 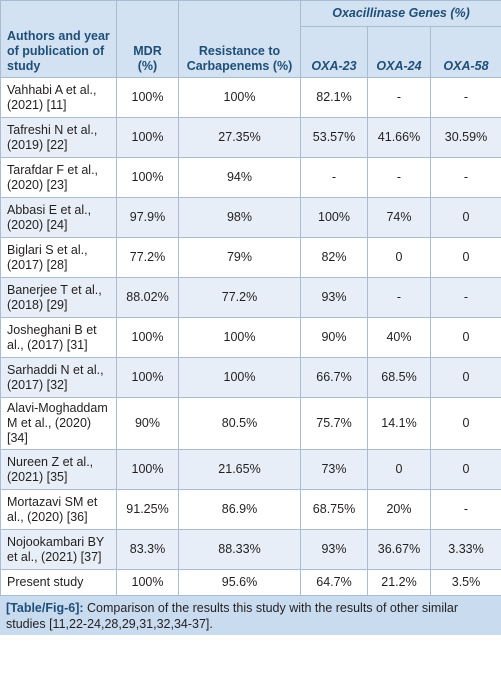 What do you see at coordinates (58, 137) in the screenshot?
I see `table-cell: Tafreshi N et al., (2019) [22]` at bounding box center [58, 137].